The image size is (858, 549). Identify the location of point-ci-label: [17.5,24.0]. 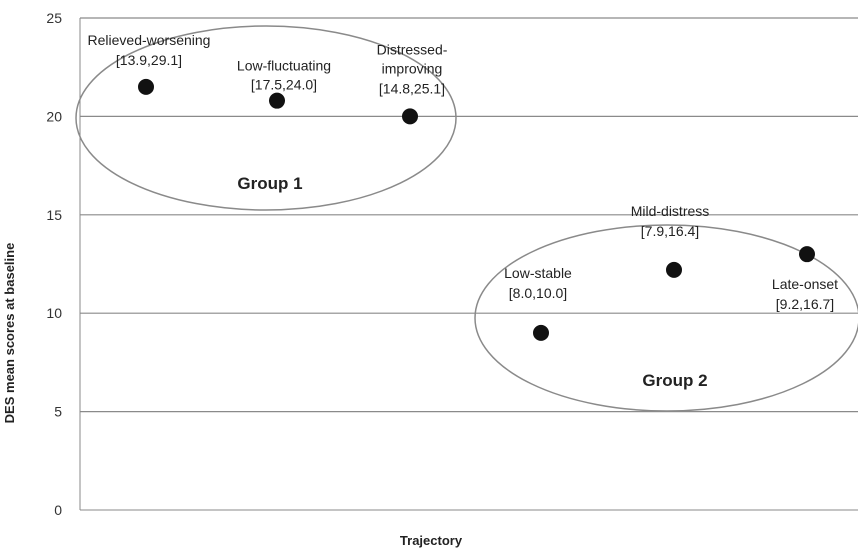
(284, 85).